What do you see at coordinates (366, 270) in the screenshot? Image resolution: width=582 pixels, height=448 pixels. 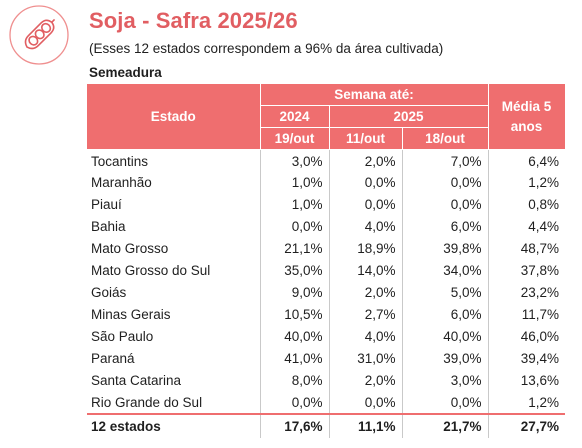 I see `cell-2025a: 14,0%` at bounding box center [366, 270].